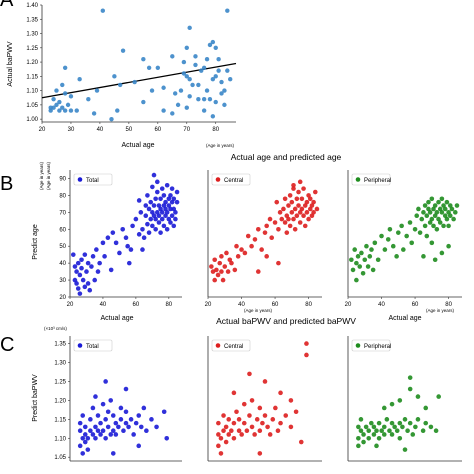 This screenshot has width=474, height=474. What do you see at coordinates (71, 130) in the screenshot?
I see `x-tick-label: 30` at bounding box center [71, 130].